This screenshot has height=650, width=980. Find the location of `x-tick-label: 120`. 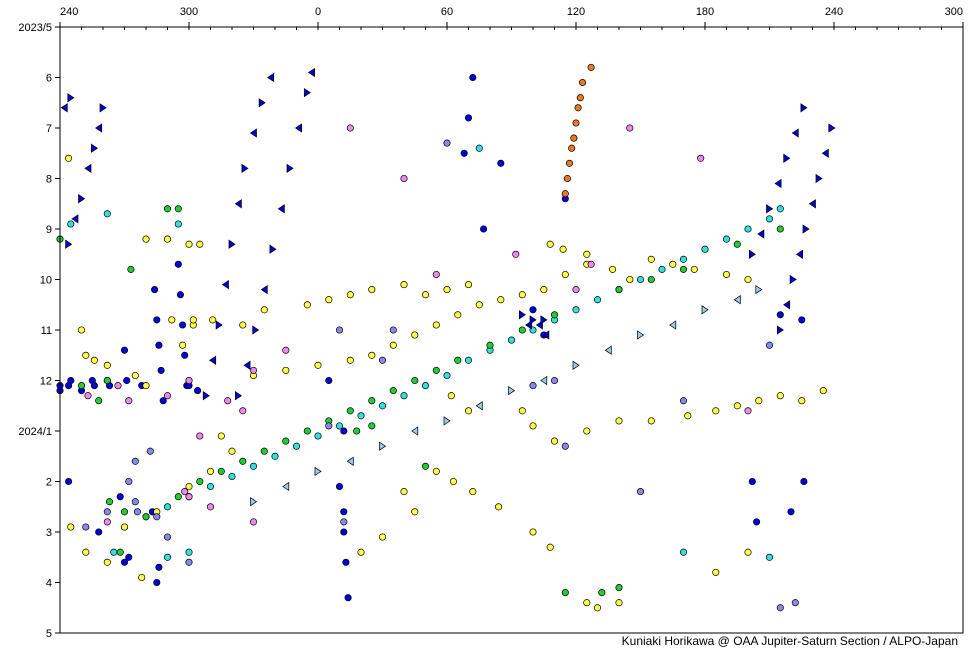

x-tick-label: 120 is located at coordinates (576, 12).